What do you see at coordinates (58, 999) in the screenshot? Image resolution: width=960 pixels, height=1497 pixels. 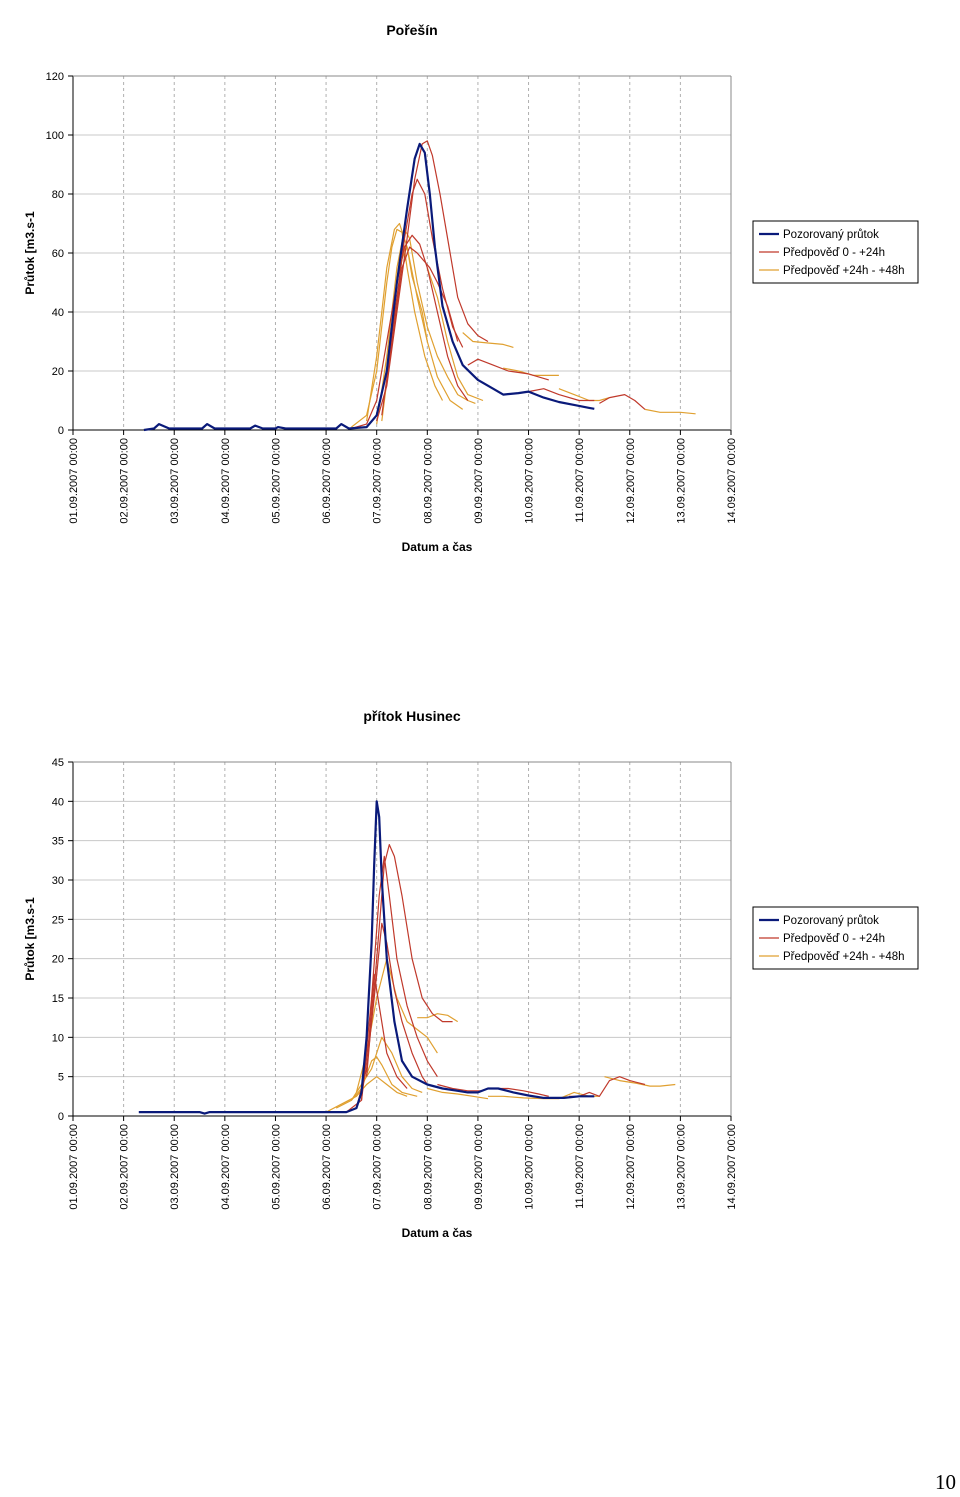 I see `y-tick-label: 15` at bounding box center [58, 999].